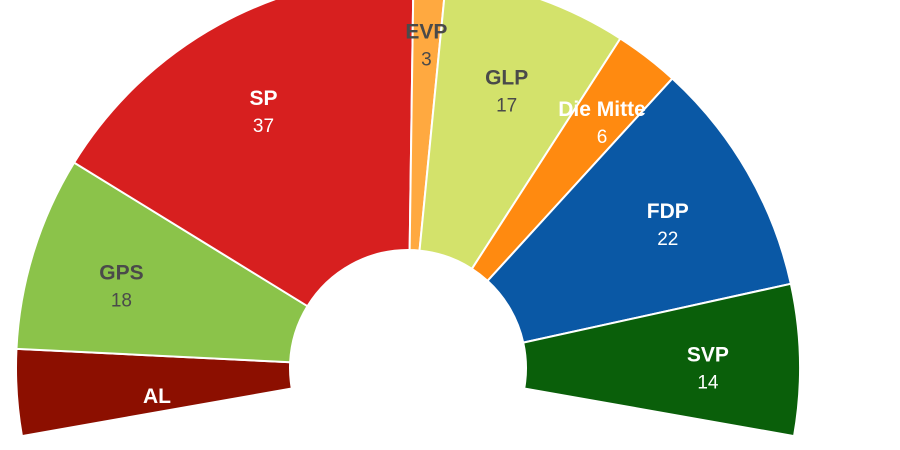 This screenshot has width=900, height=450. What do you see at coordinates (157, 396) in the screenshot?
I see `label-al: AL` at bounding box center [157, 396].